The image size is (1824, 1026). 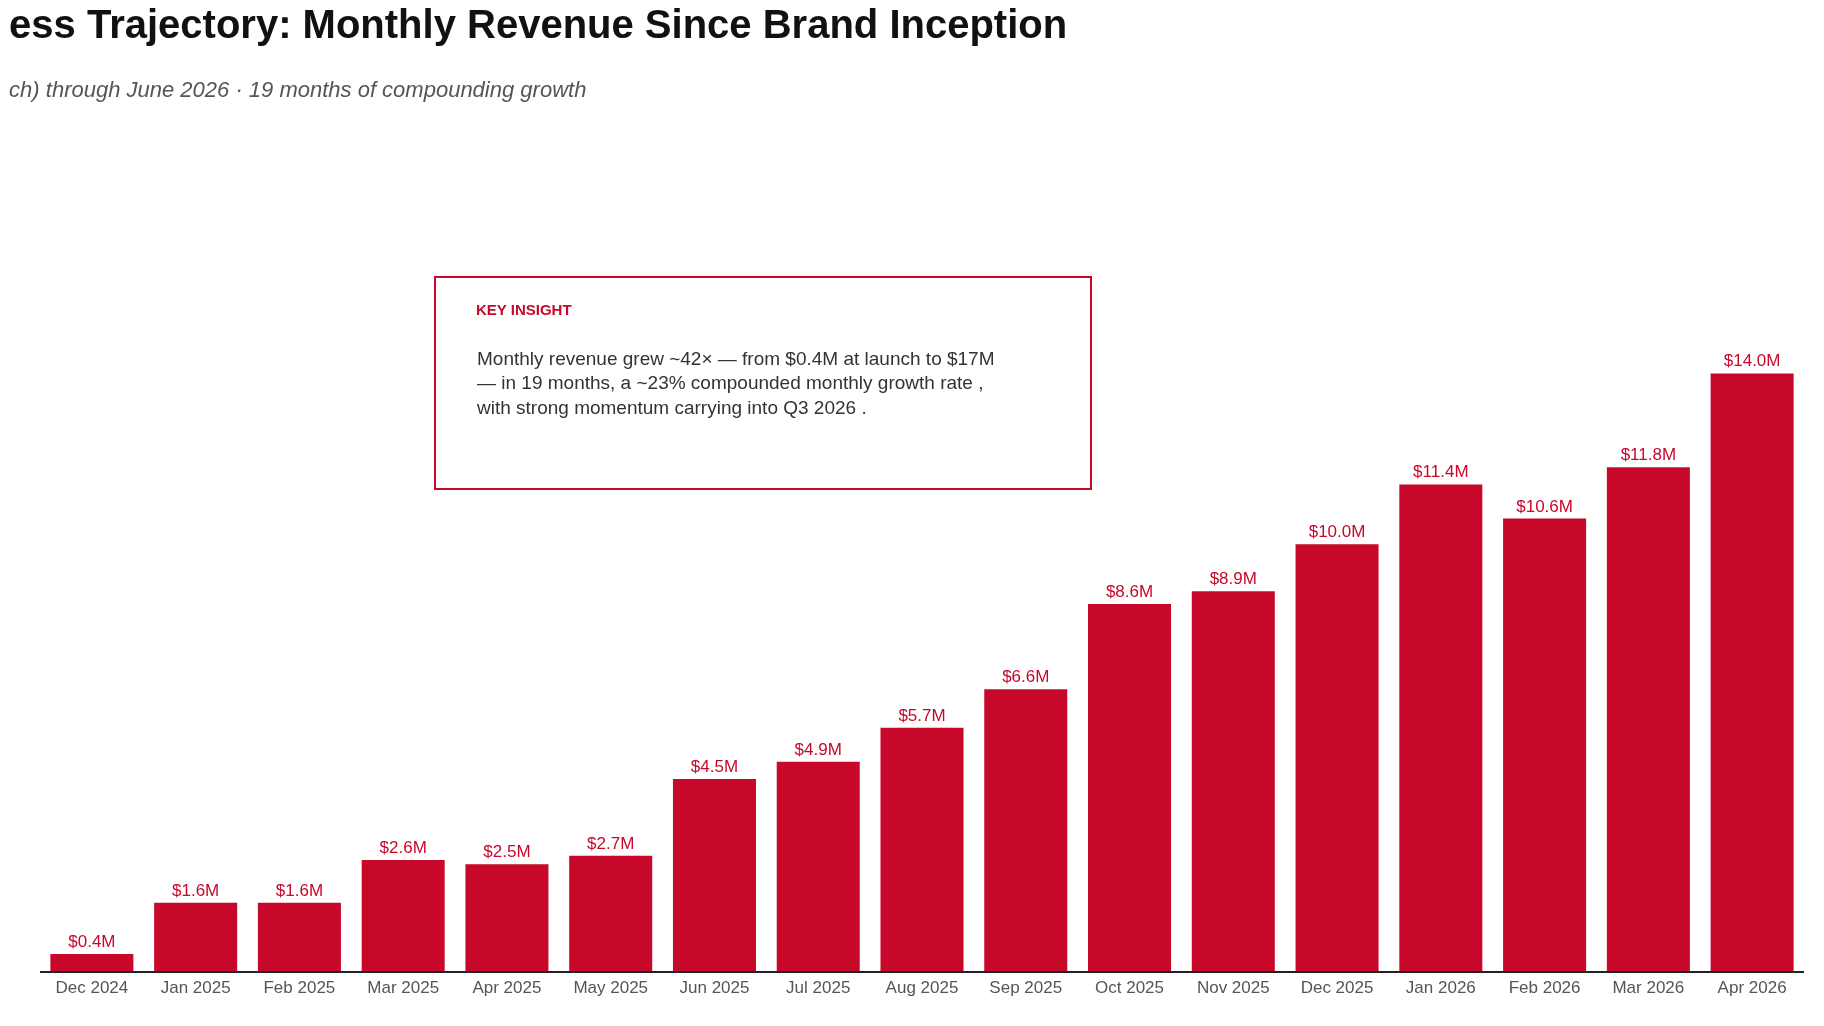 What do you see at coordinates (1337, 532) in the screenshot?
I see `data-label: $10.0M` at bounding box center [1337, 532].